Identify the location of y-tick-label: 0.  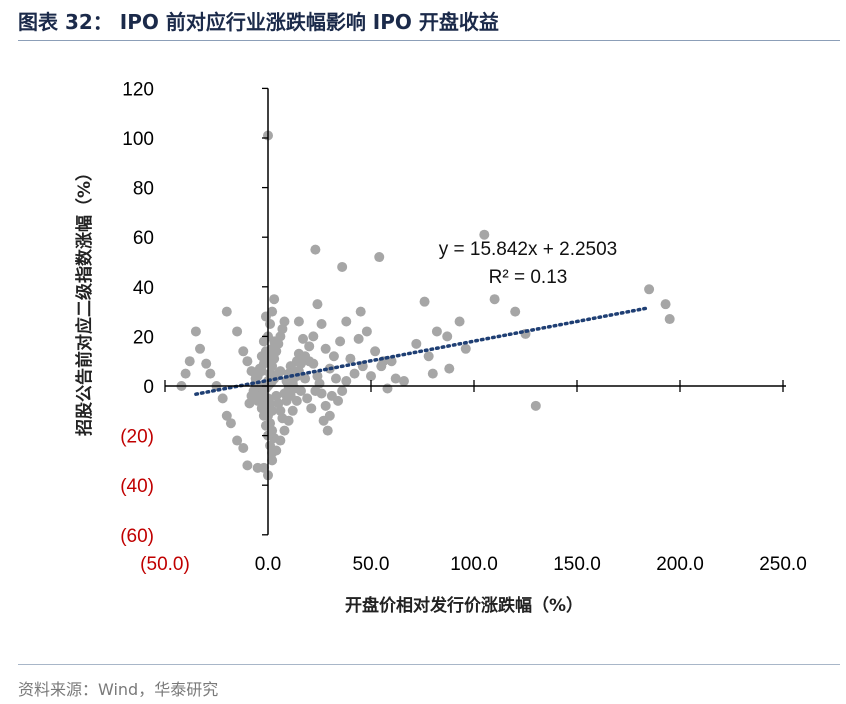
(148, 387).